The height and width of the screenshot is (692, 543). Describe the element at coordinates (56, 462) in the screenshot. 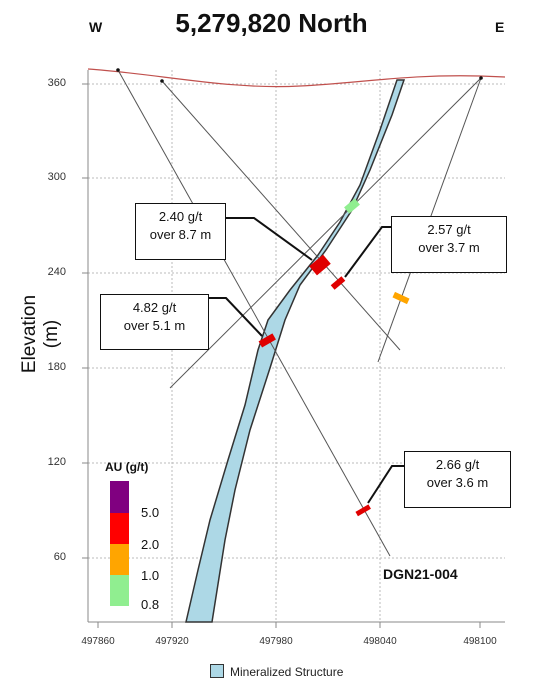

I see `y-tick-label: 120` at that location.